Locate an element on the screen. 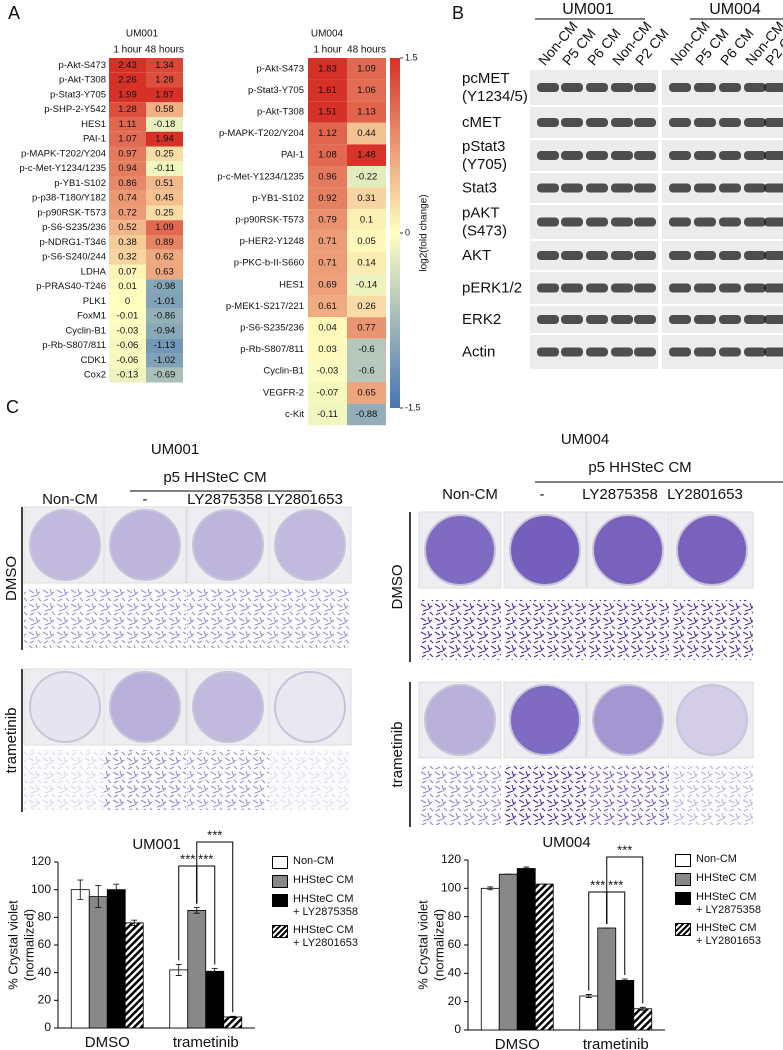 The height and width of the screenshot is (1050, 783). cell-value: -0.14 is located at coordinates (367, 284).